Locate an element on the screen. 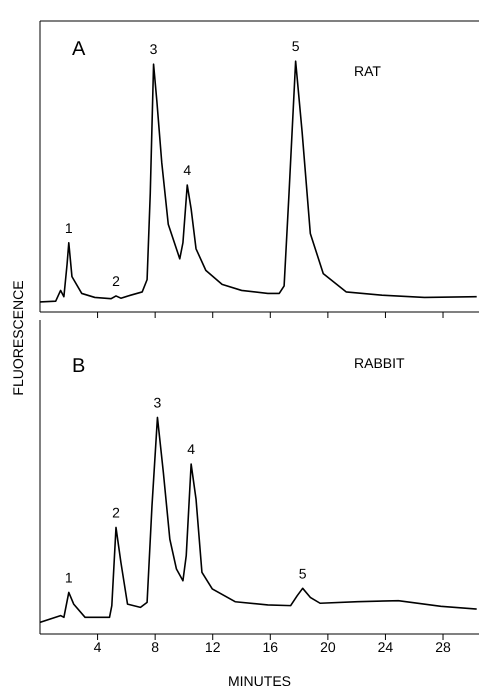 The image size is (481, 691). x-tick-label: 16 is located at coordinates (270, 646).